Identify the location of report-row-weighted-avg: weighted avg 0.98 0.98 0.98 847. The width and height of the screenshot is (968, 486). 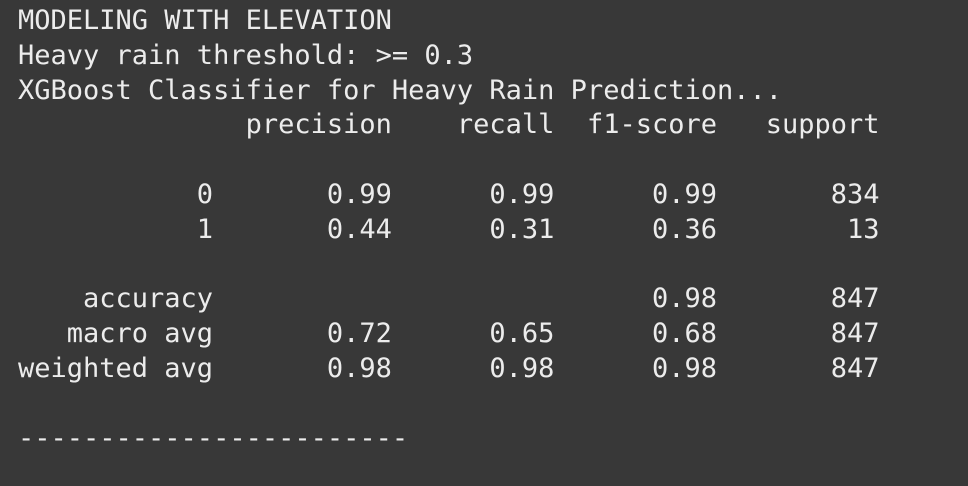
(449, 368).